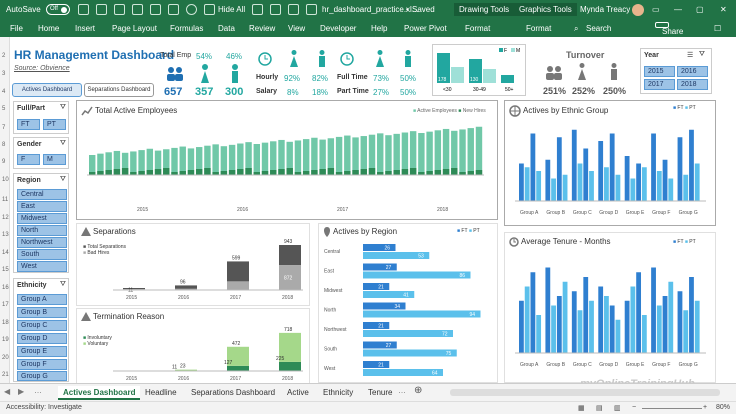 Image resolution: width=736 pixels, height=414 pixels. What do you see at coordinates (42, 351) in the screenshot?
I see `ethnicity-group-e: Group E` at bounding box center [42, 351].